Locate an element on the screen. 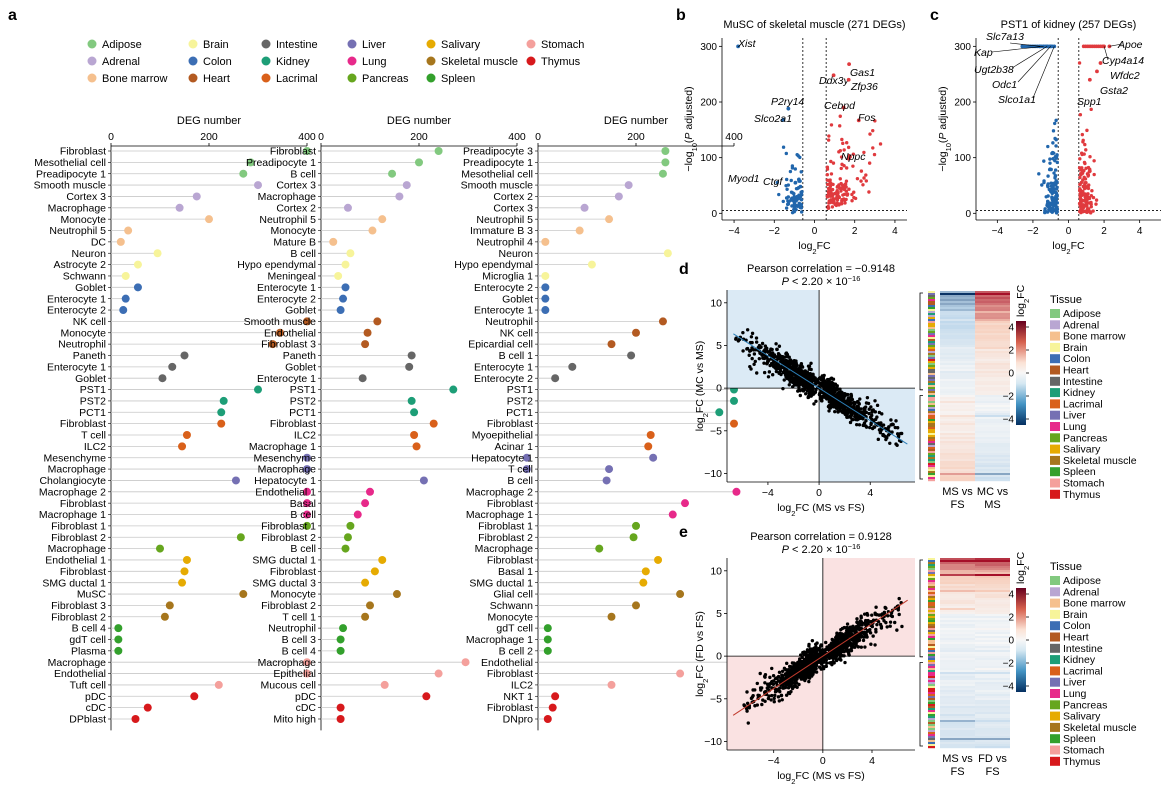 The width and height of the screenshot is (1173, 796). x-tick-label: 0 is located at coordinates (1069, 231).